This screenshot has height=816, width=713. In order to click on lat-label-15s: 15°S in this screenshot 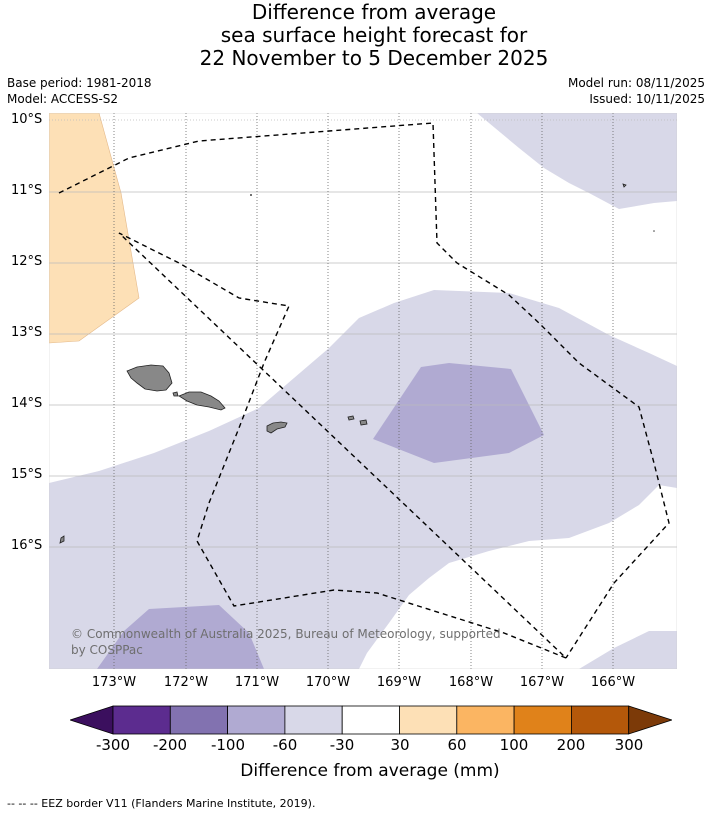, I will do `click(27, 474)`.